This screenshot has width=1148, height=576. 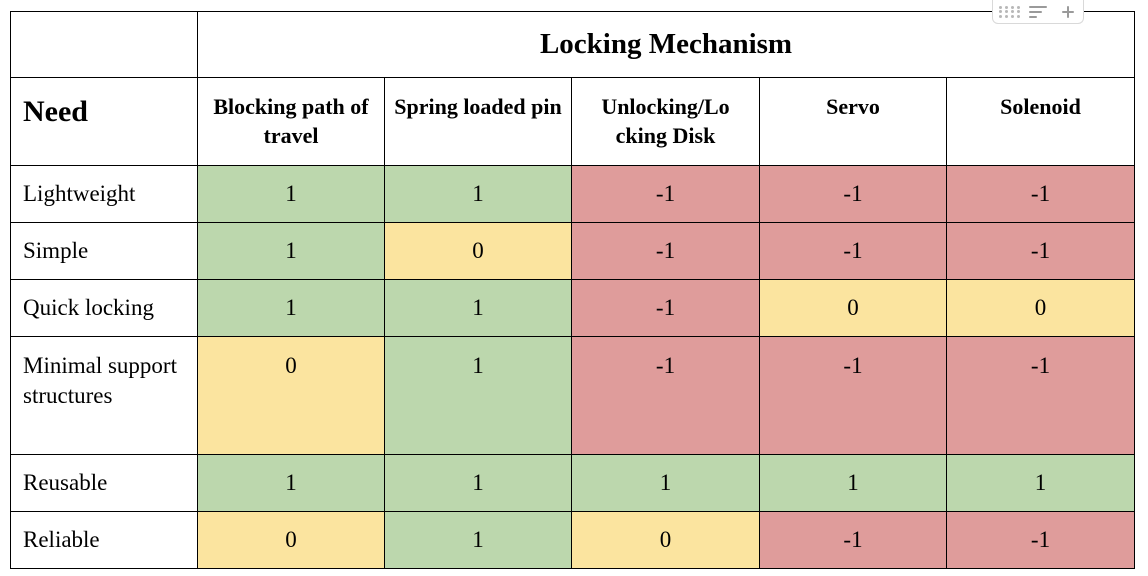 I want to click on table-toolbar, so click(x=1038, y=12).